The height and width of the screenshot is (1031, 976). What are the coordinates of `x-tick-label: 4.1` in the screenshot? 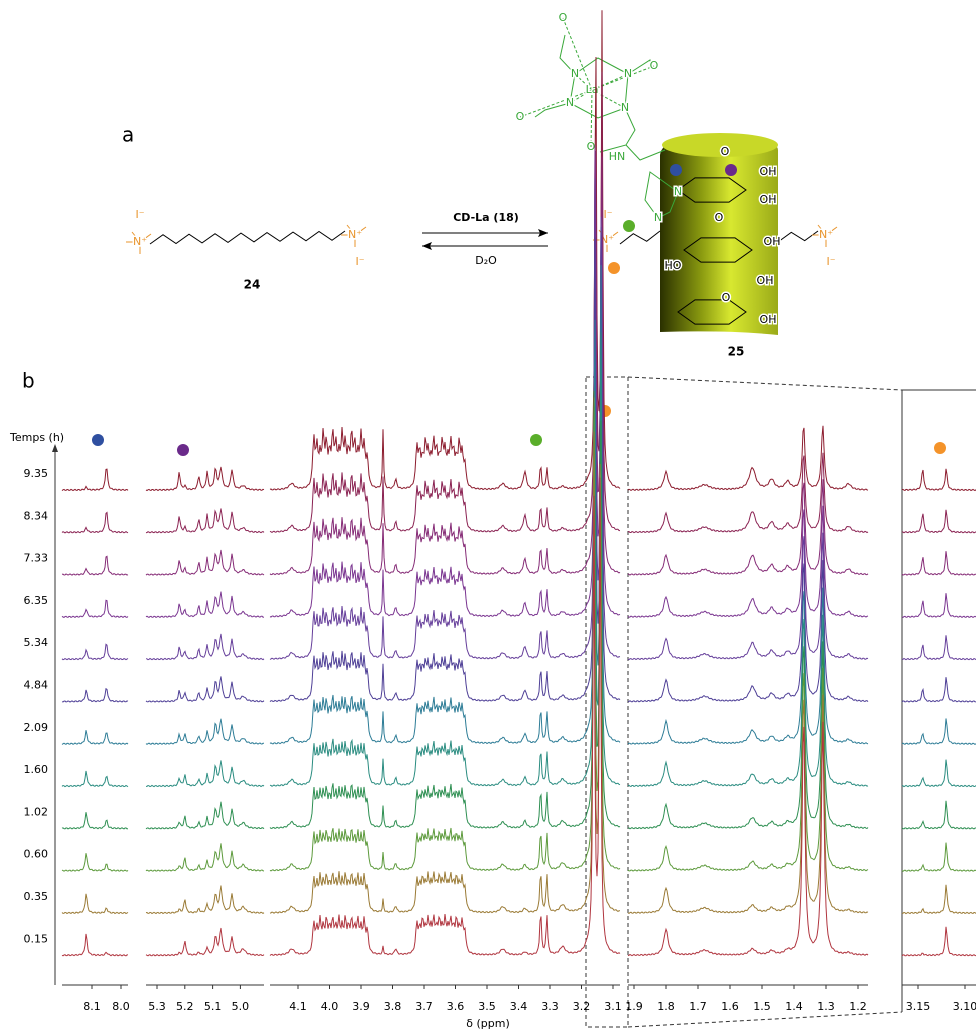 It's located at (298, 1006).